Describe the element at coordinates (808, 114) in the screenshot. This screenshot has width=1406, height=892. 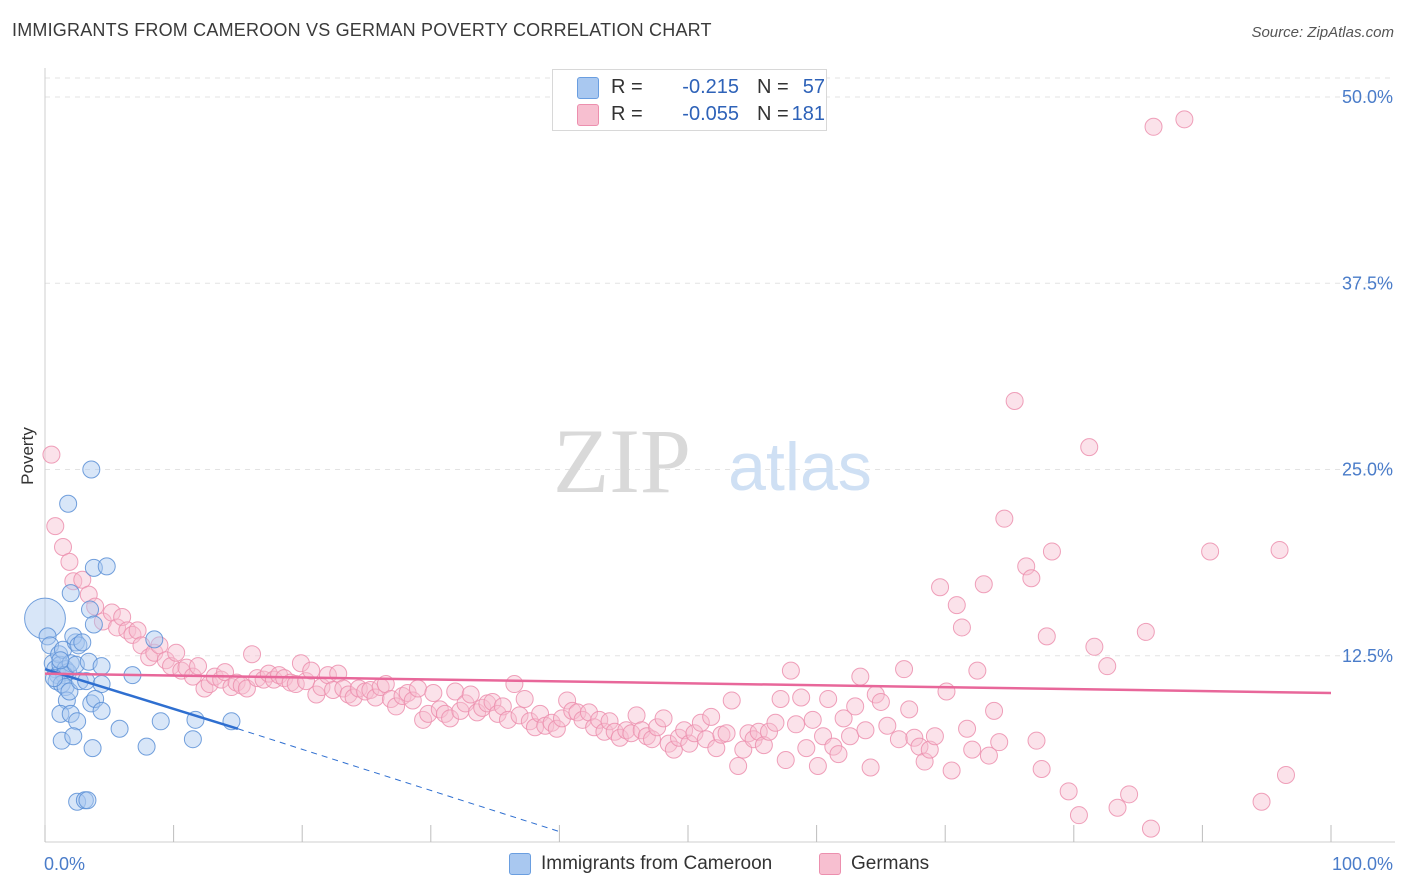
I see `legend-n-value: 181` at that location.